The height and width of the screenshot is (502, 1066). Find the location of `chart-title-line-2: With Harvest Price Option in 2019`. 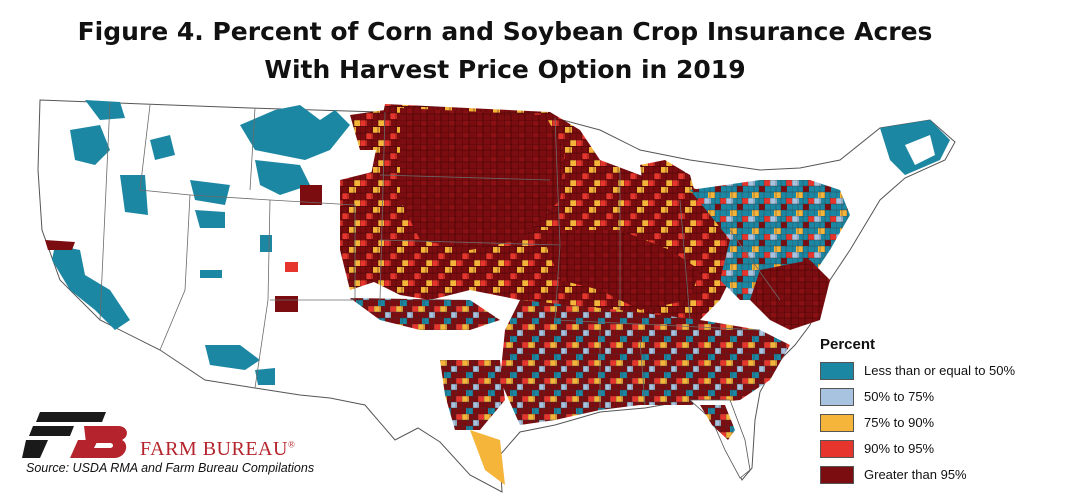

chart-title-line-2: With Harvest Price Option in 2019 is located at coordinates (505, 69).